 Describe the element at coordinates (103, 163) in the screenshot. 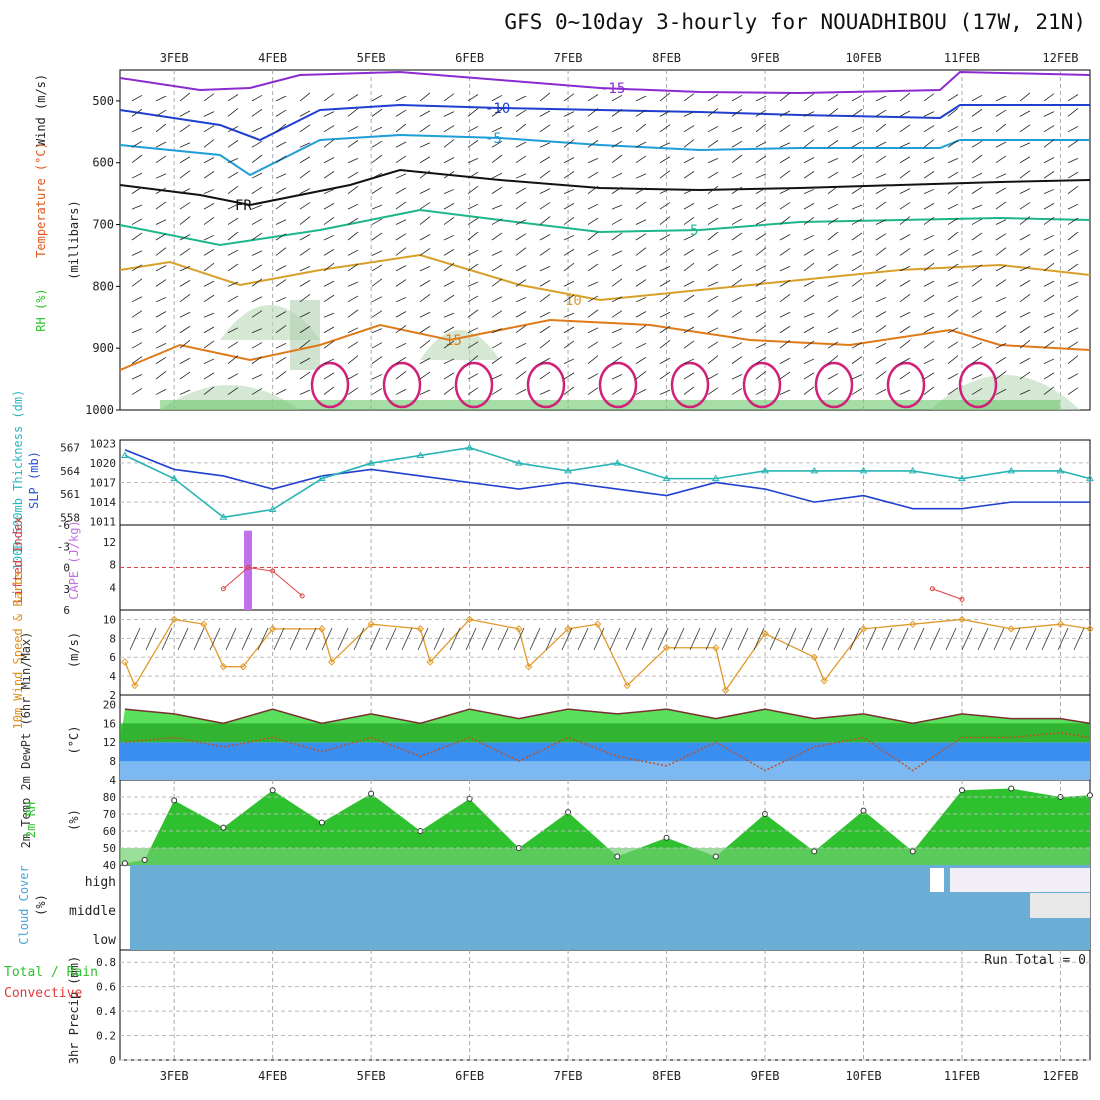

I see `pressure-tick: 600` at that location.